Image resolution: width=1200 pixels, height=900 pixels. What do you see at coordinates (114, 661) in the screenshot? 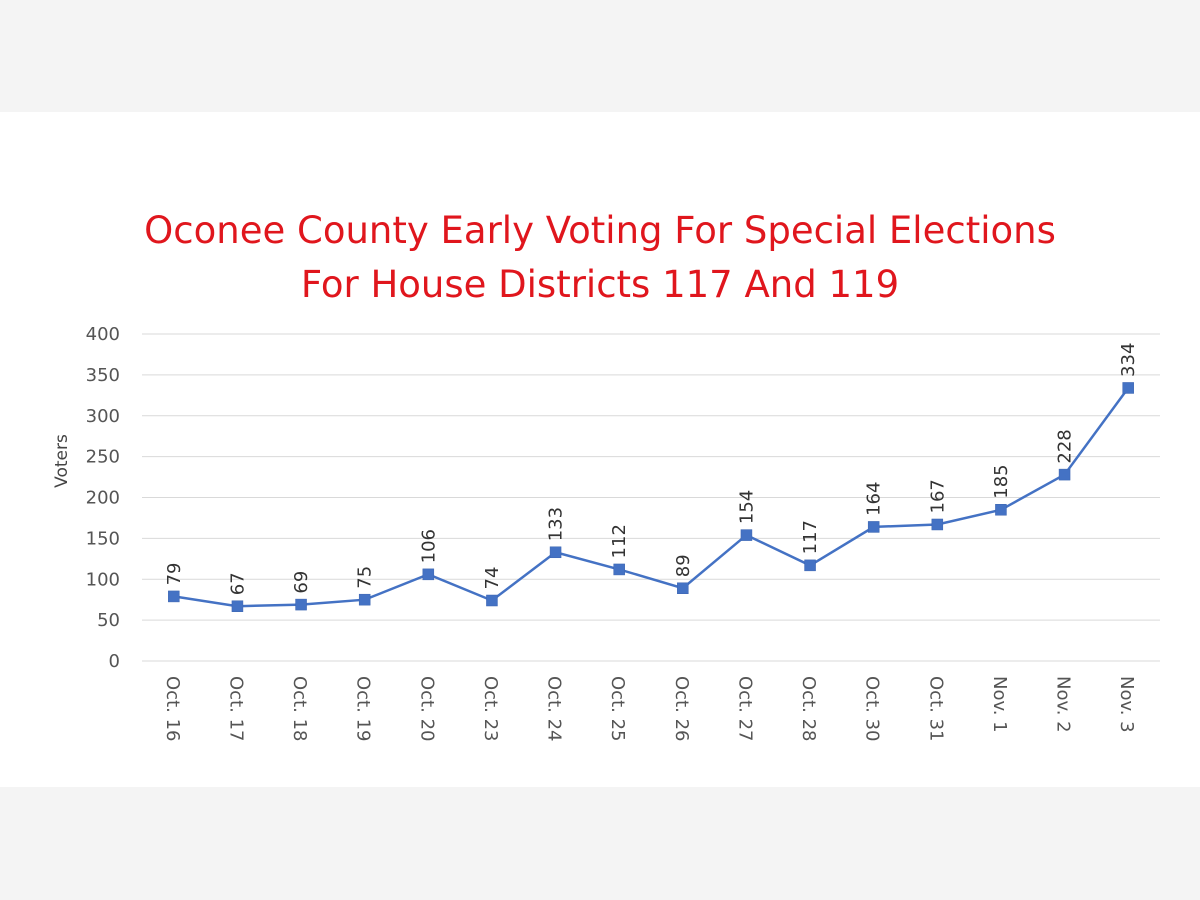
I see `y-tick-label: 0` at bounding box center [114, 661].